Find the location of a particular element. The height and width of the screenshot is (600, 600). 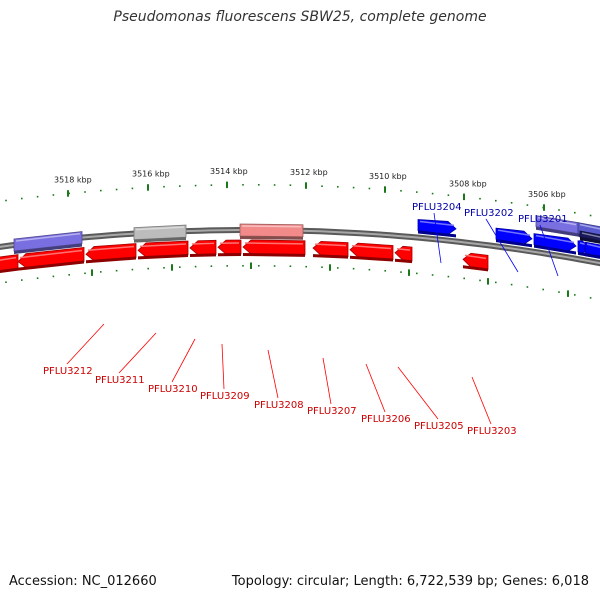

gene-label-reverse: PFLU3210 is located at coordinates (173, 389).